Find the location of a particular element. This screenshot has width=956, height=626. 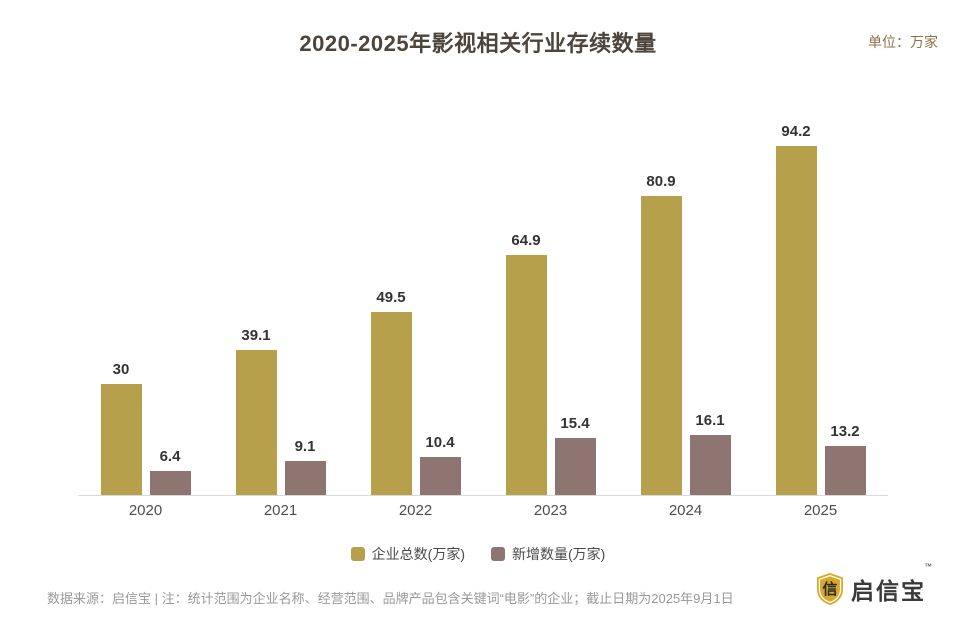

total-bar-wrap-2021: 39.1 is located at coordinates (256, 411).